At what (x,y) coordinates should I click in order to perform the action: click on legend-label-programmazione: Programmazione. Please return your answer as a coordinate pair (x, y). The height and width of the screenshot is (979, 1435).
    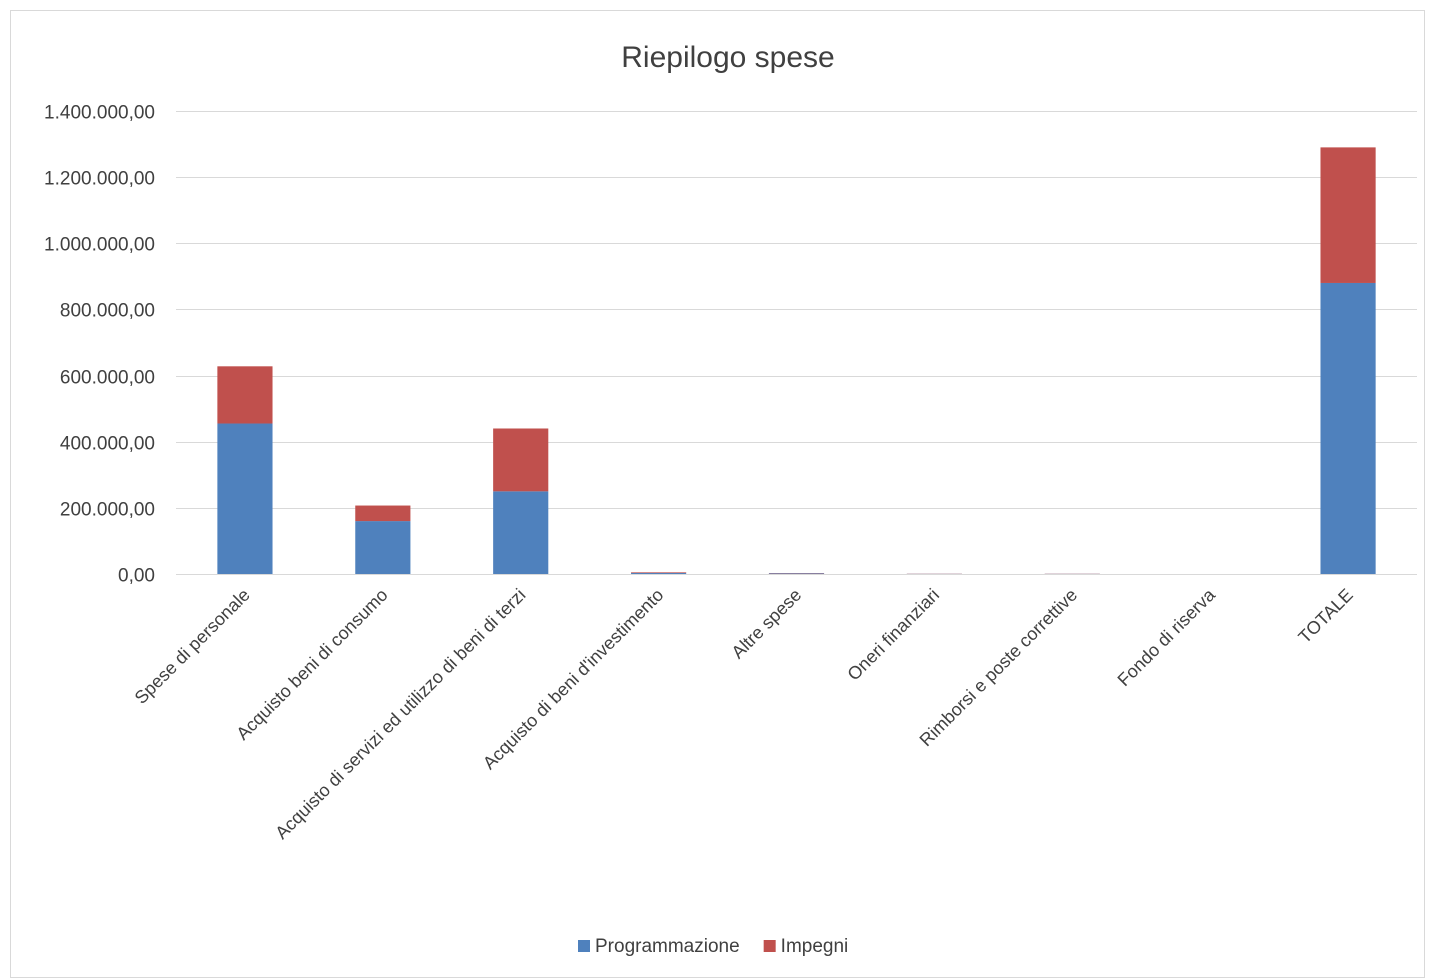
    Looking at the image, I should click on (667, 946).